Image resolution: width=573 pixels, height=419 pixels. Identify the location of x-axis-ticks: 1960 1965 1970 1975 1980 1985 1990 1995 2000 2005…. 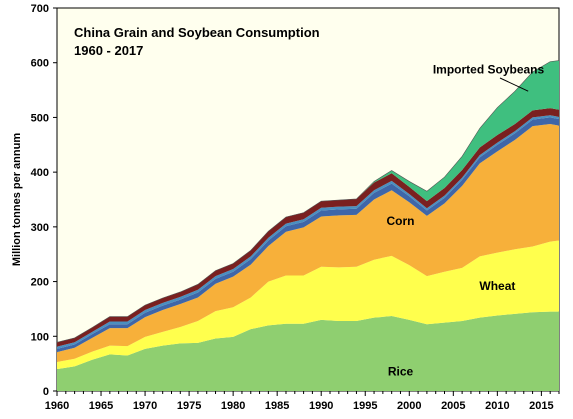
(302, 401).